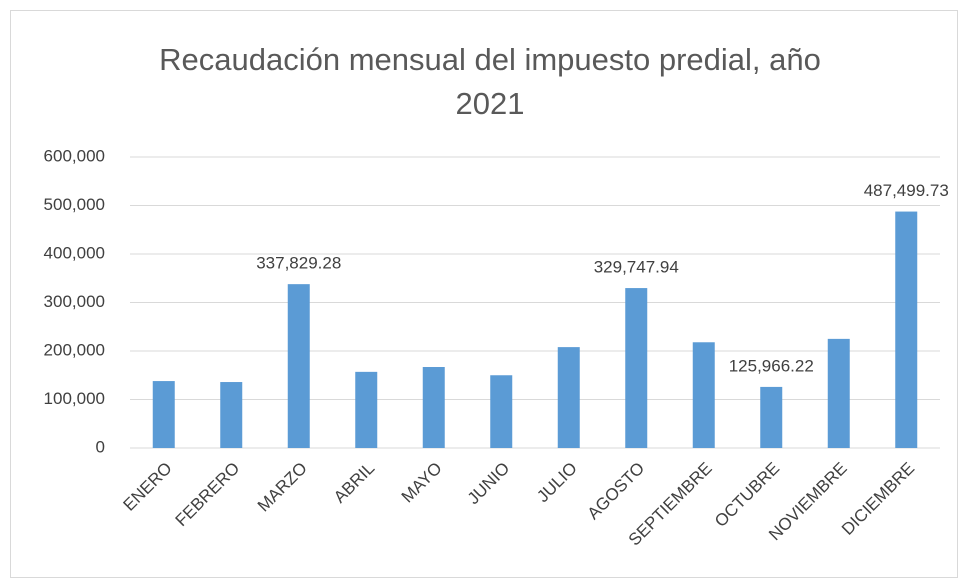  What do you see at coordinates (100, 446) in the screenshot?
I see `y-tick-label: 0` at bounding box center [100, 446].